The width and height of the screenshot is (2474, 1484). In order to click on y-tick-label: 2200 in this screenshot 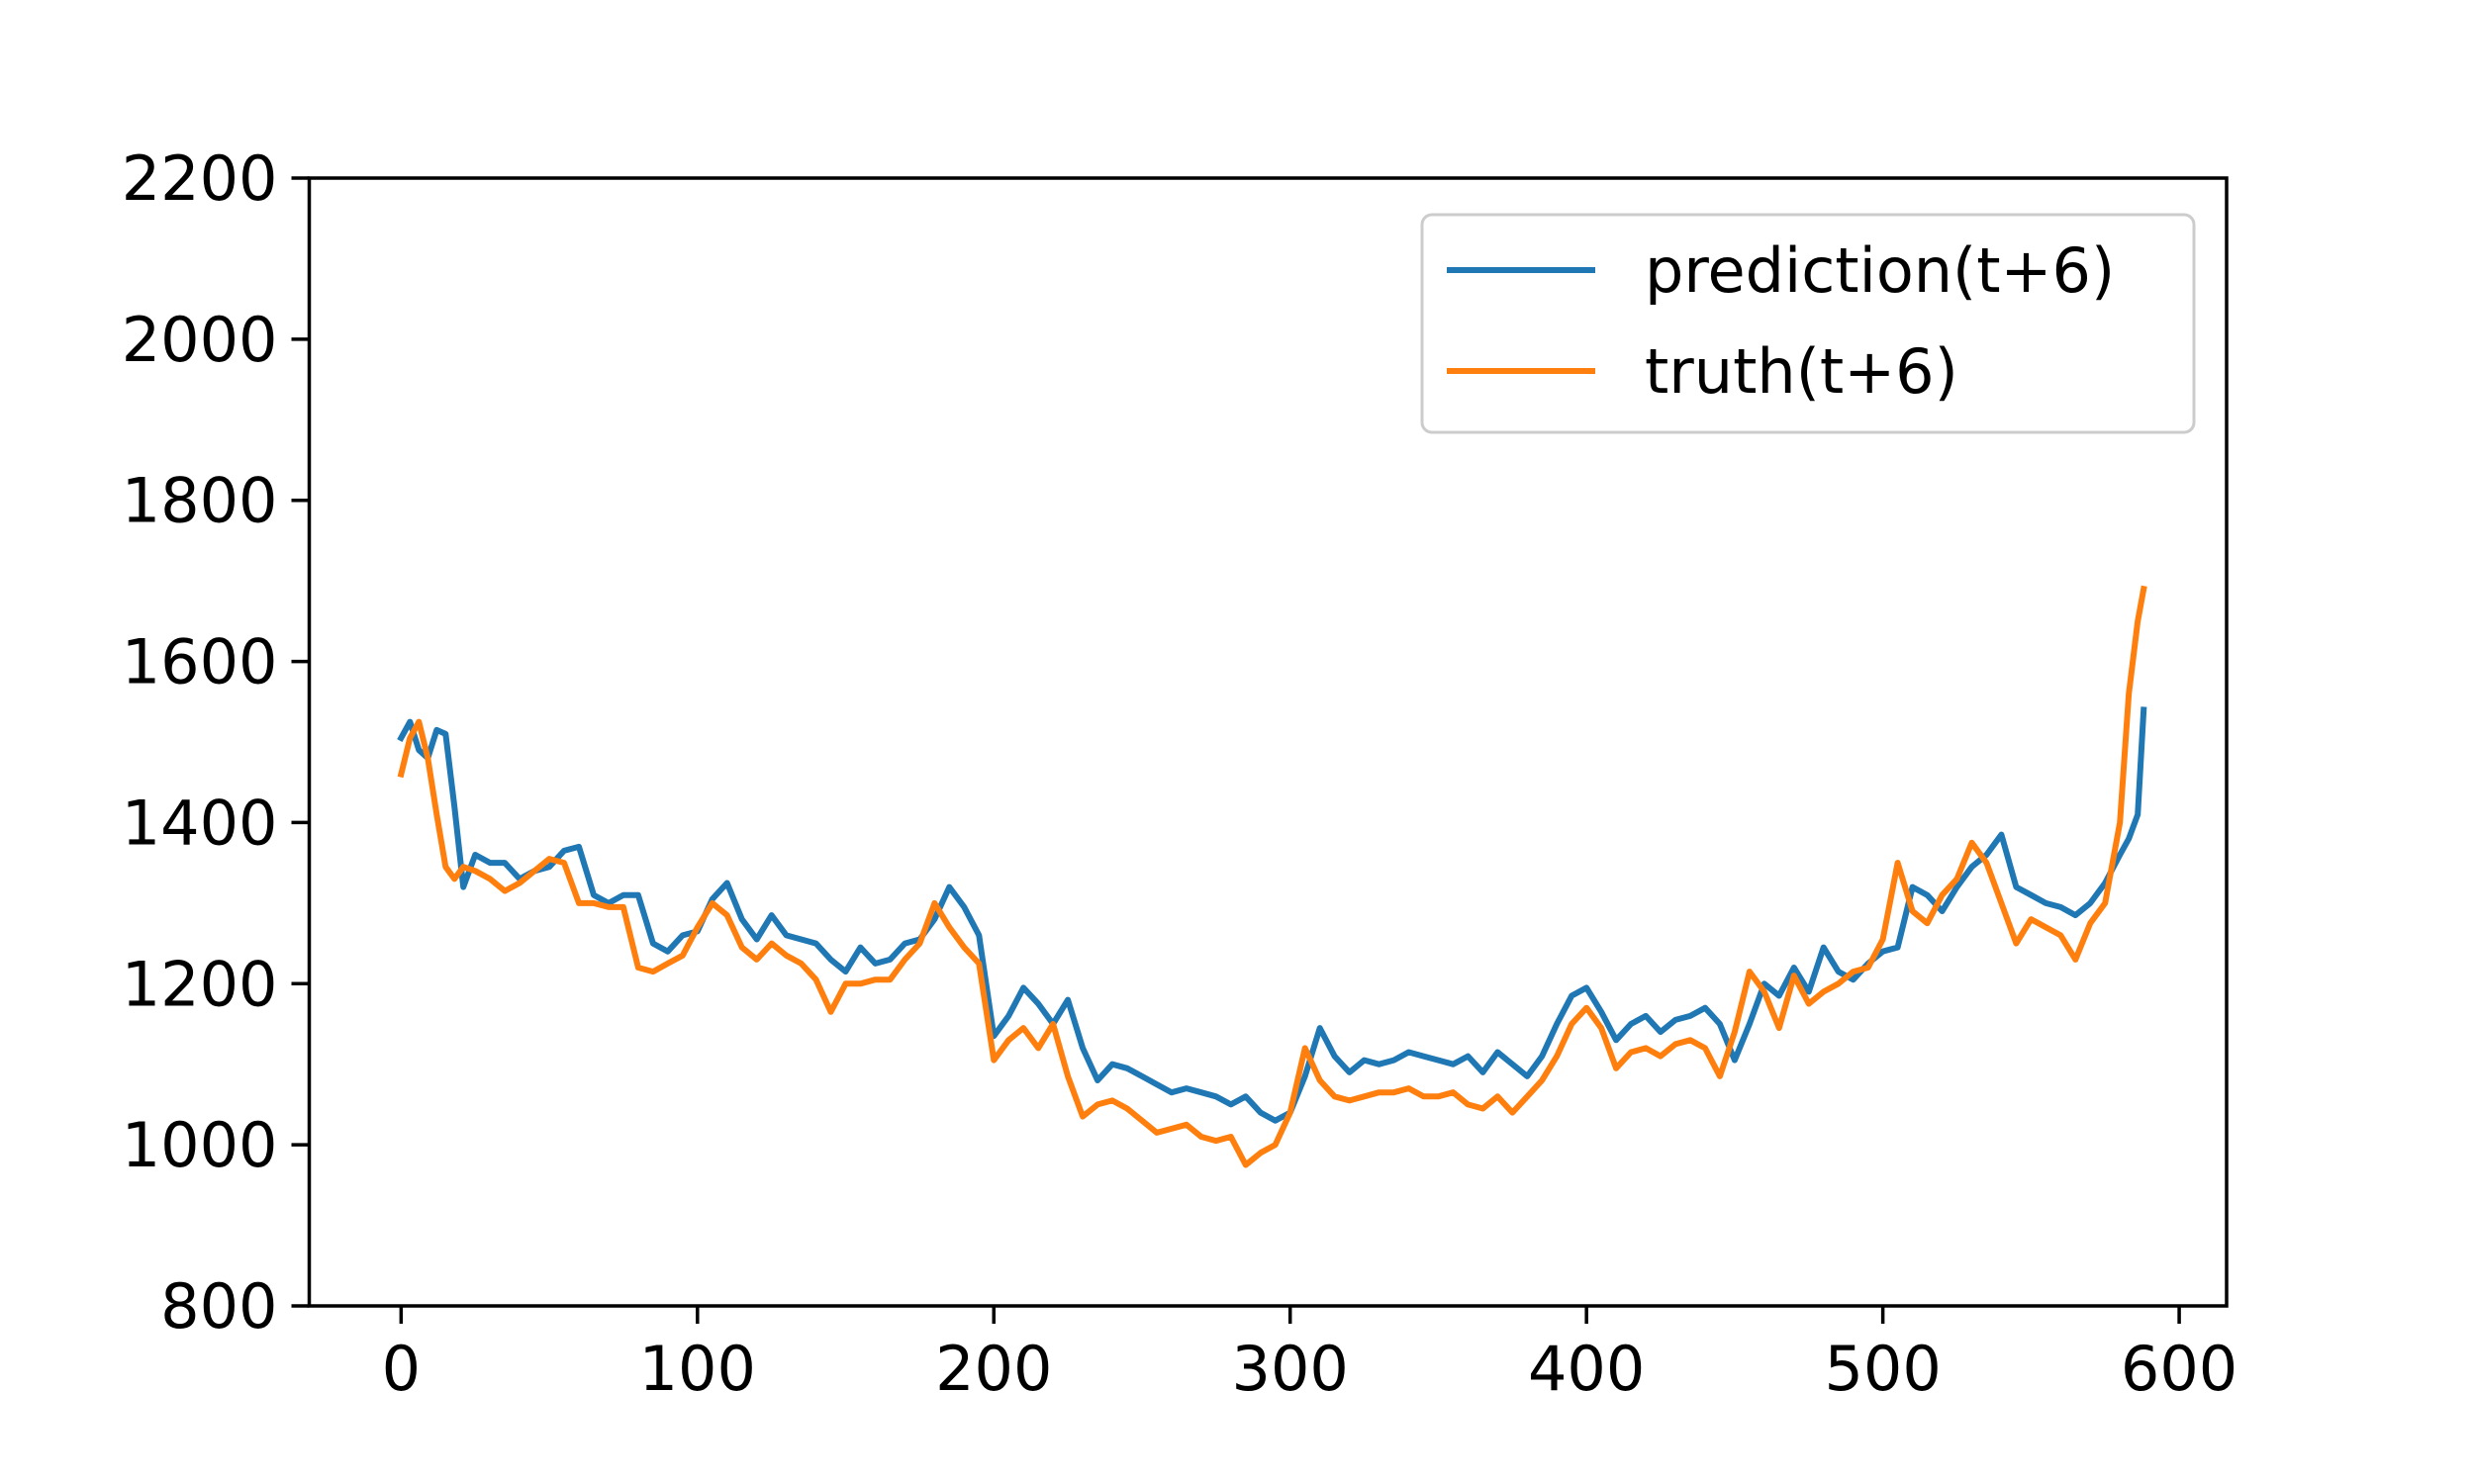, I will do `click(200, 178)`.